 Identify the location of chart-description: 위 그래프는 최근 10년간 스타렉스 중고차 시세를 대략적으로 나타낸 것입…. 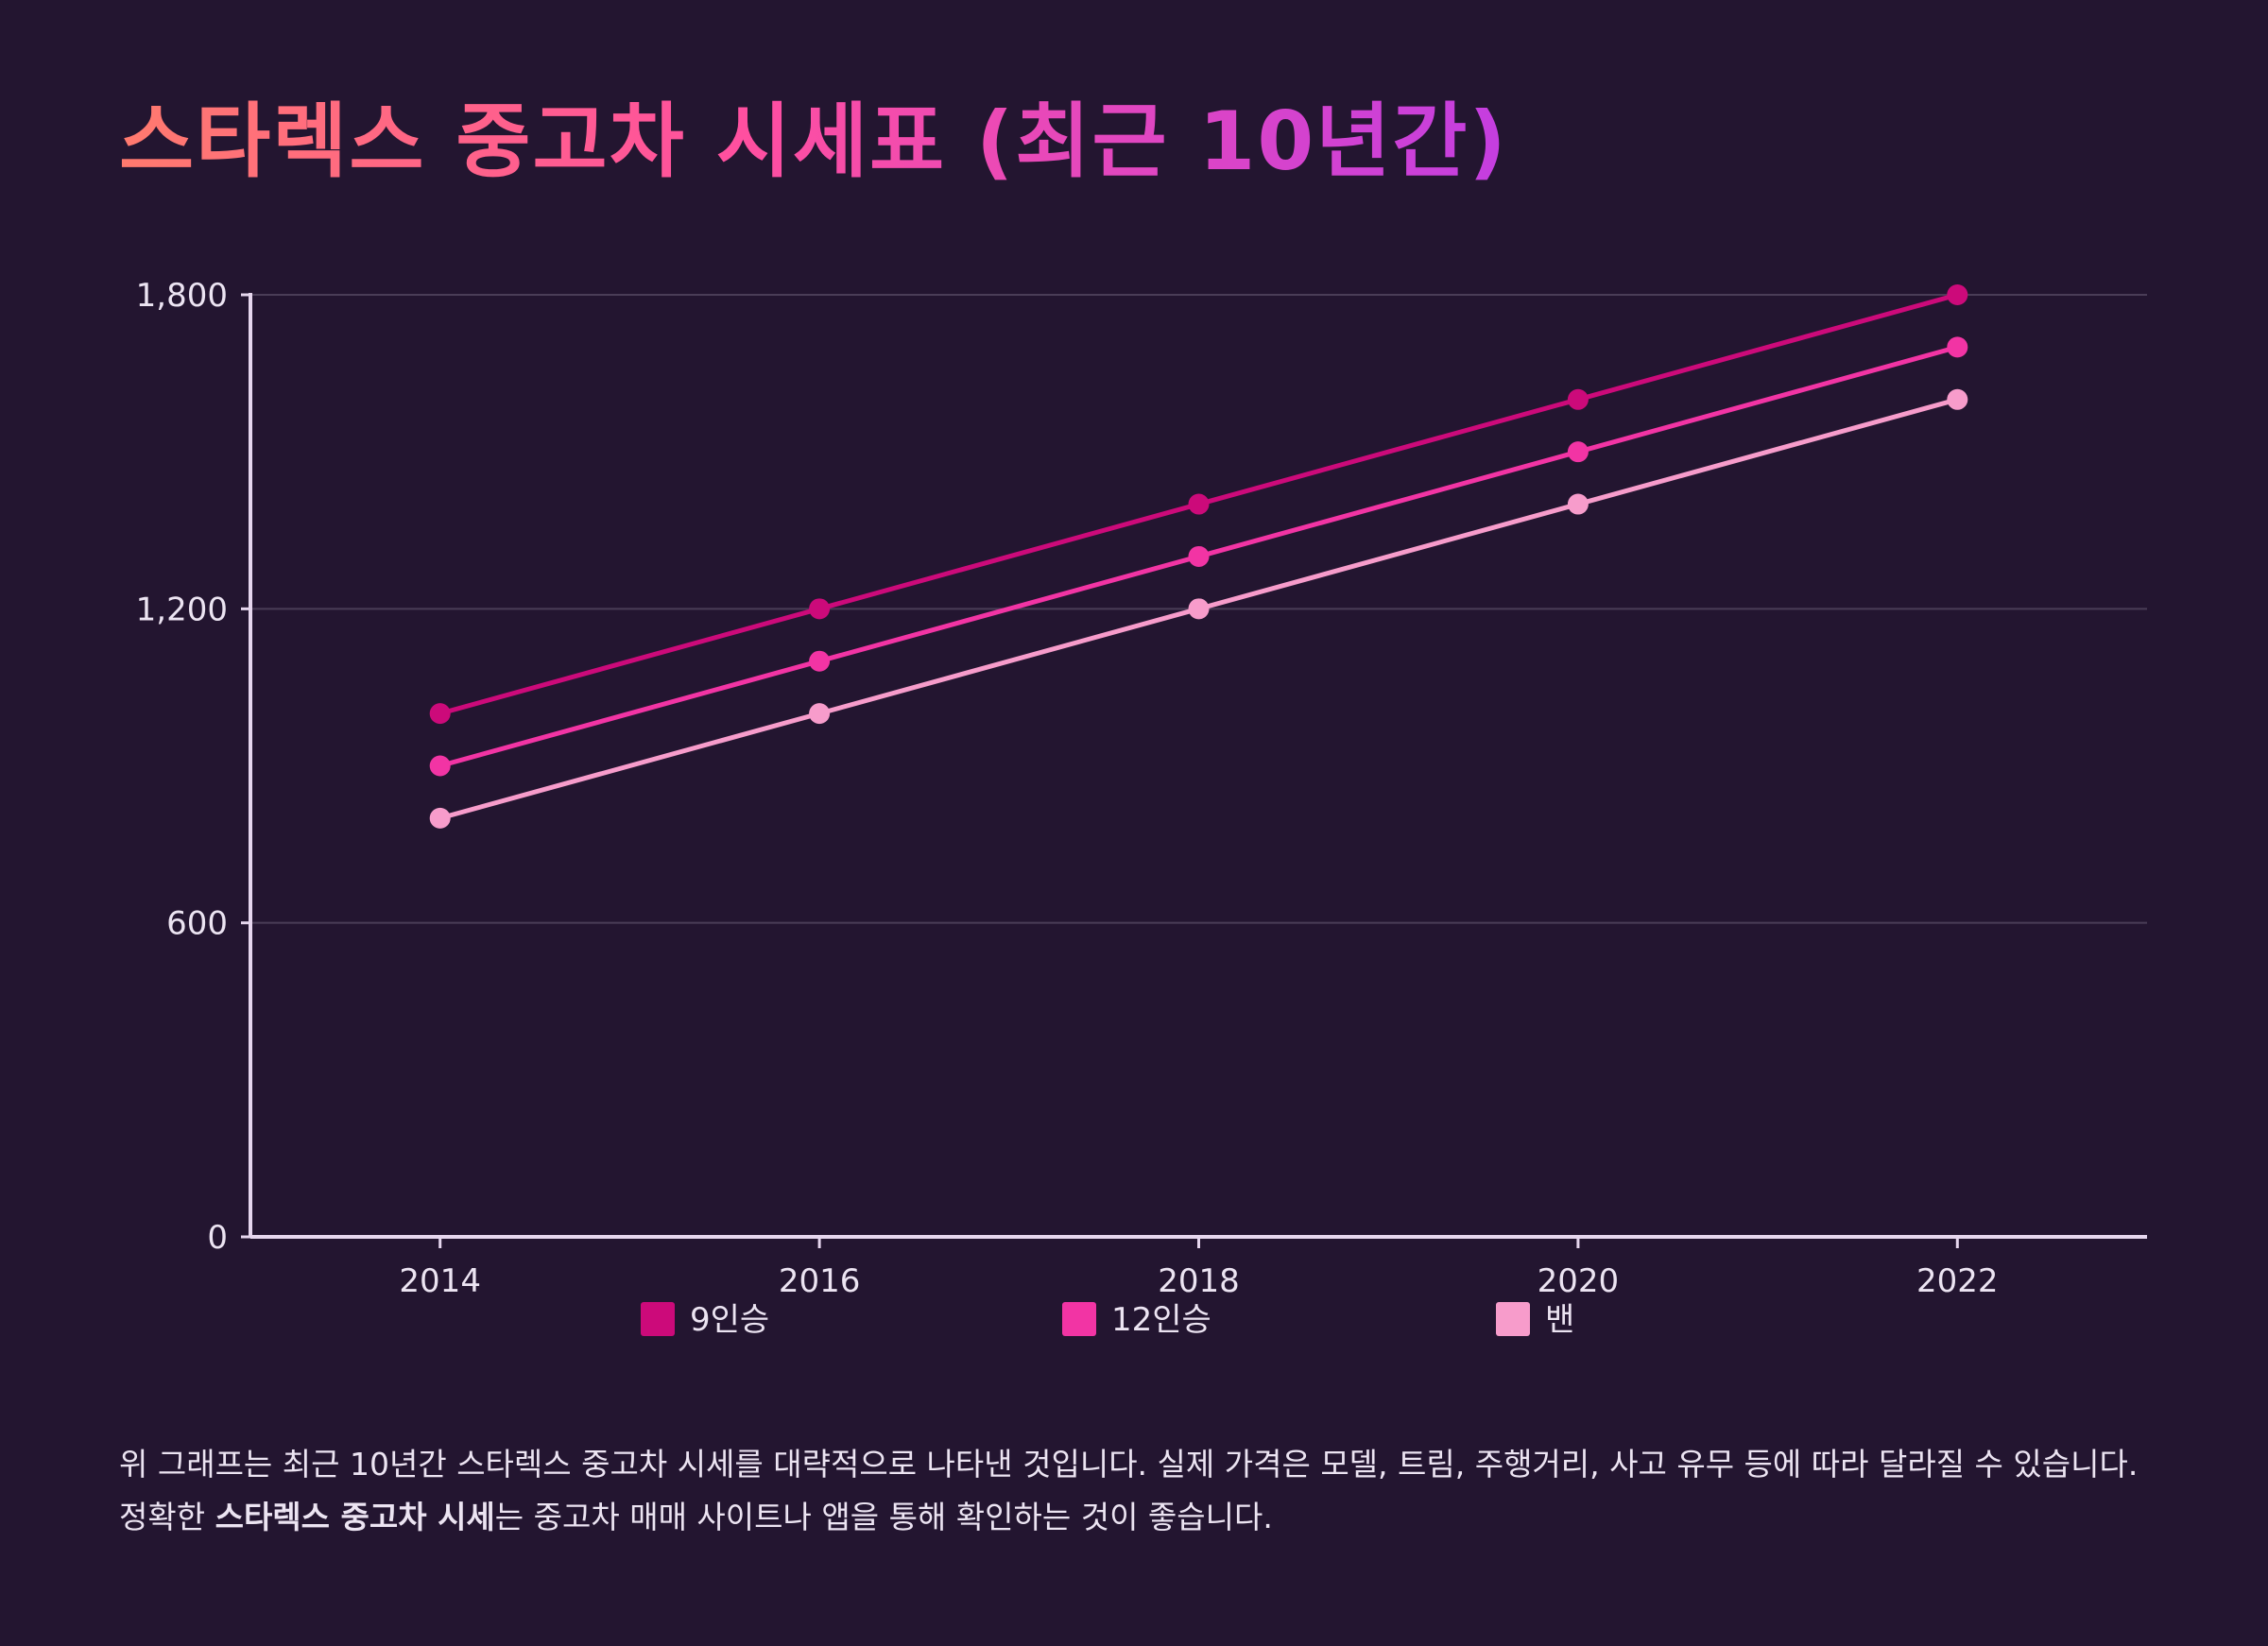
(1135, 1491).